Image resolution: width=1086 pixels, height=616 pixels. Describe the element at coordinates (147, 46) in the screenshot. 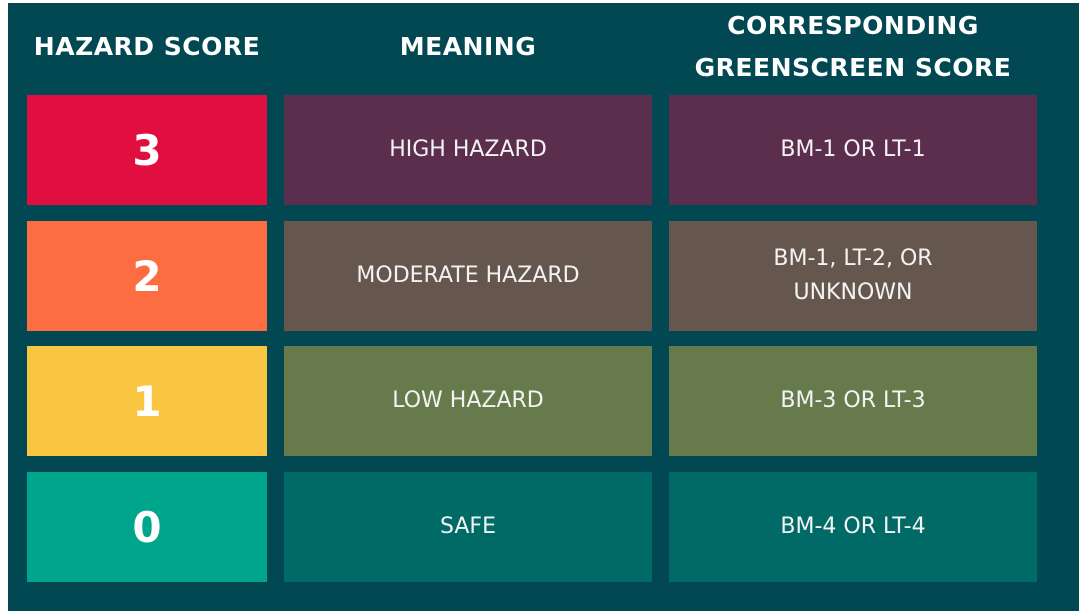

I see `header-hazard-score: HAZARD SCORE` at that location.